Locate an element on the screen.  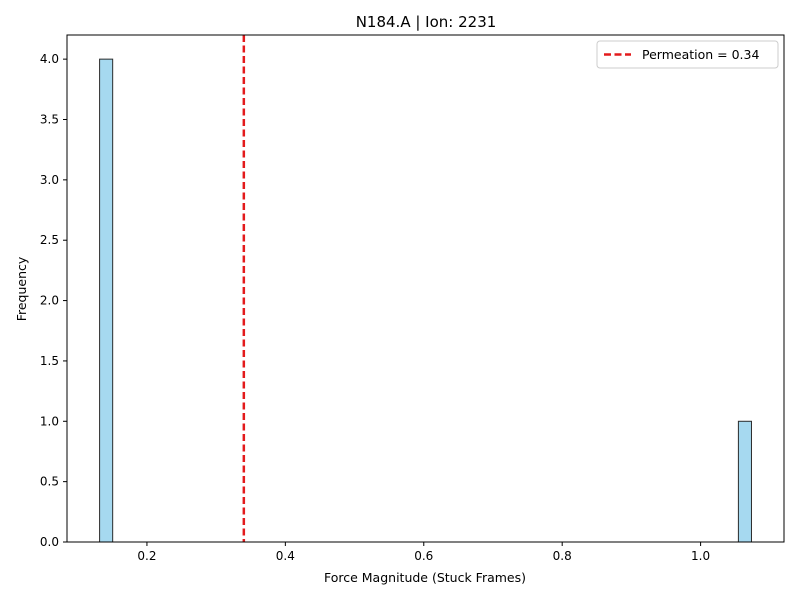
y-axis: 0.0 0.5 1.0 1.5 2.0 2.5 3.0 3.5 4.0 is located at coordinates (53, 300).